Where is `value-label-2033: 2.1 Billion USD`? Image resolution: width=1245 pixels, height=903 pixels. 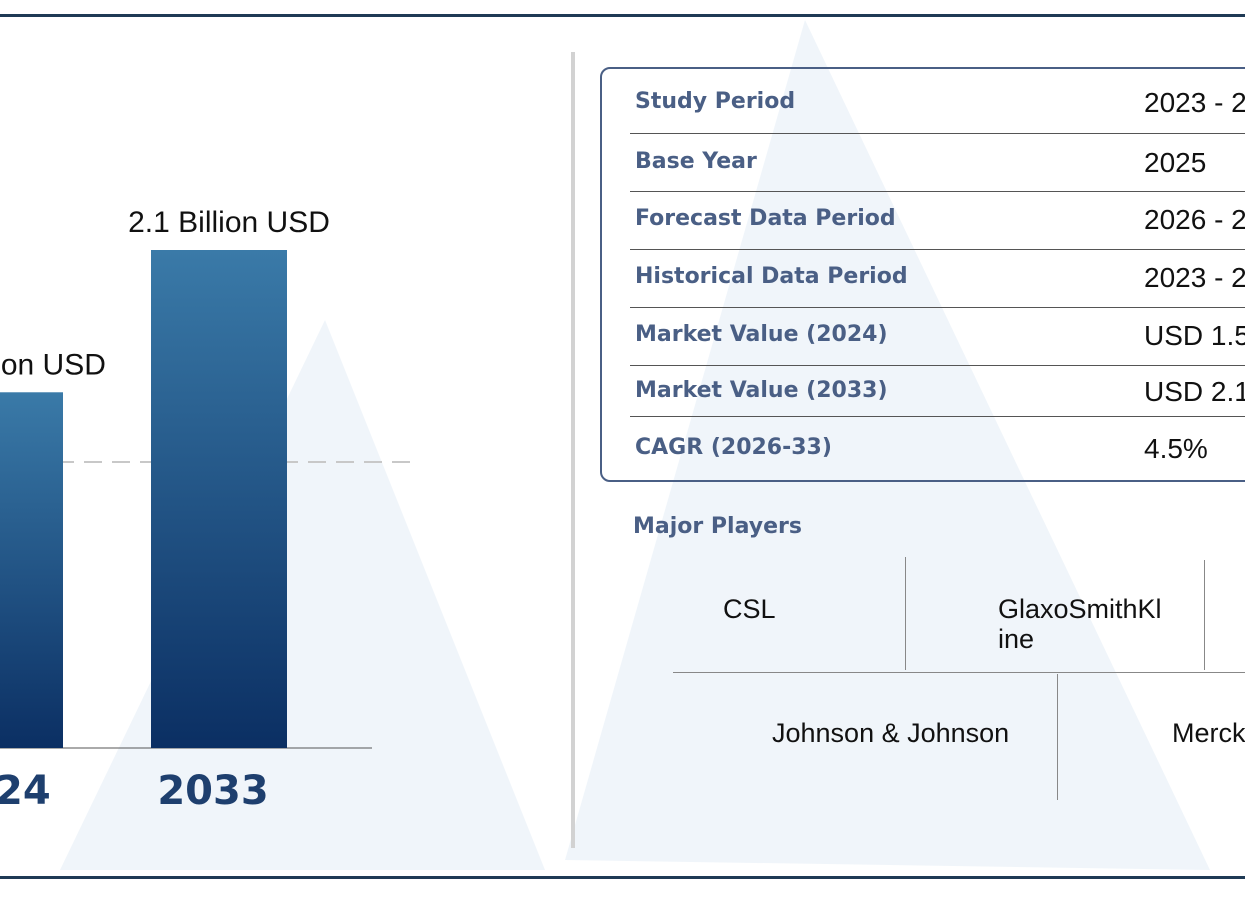
value-label-2033: 2.1 Billion USD is located at coordinates (229, 222).